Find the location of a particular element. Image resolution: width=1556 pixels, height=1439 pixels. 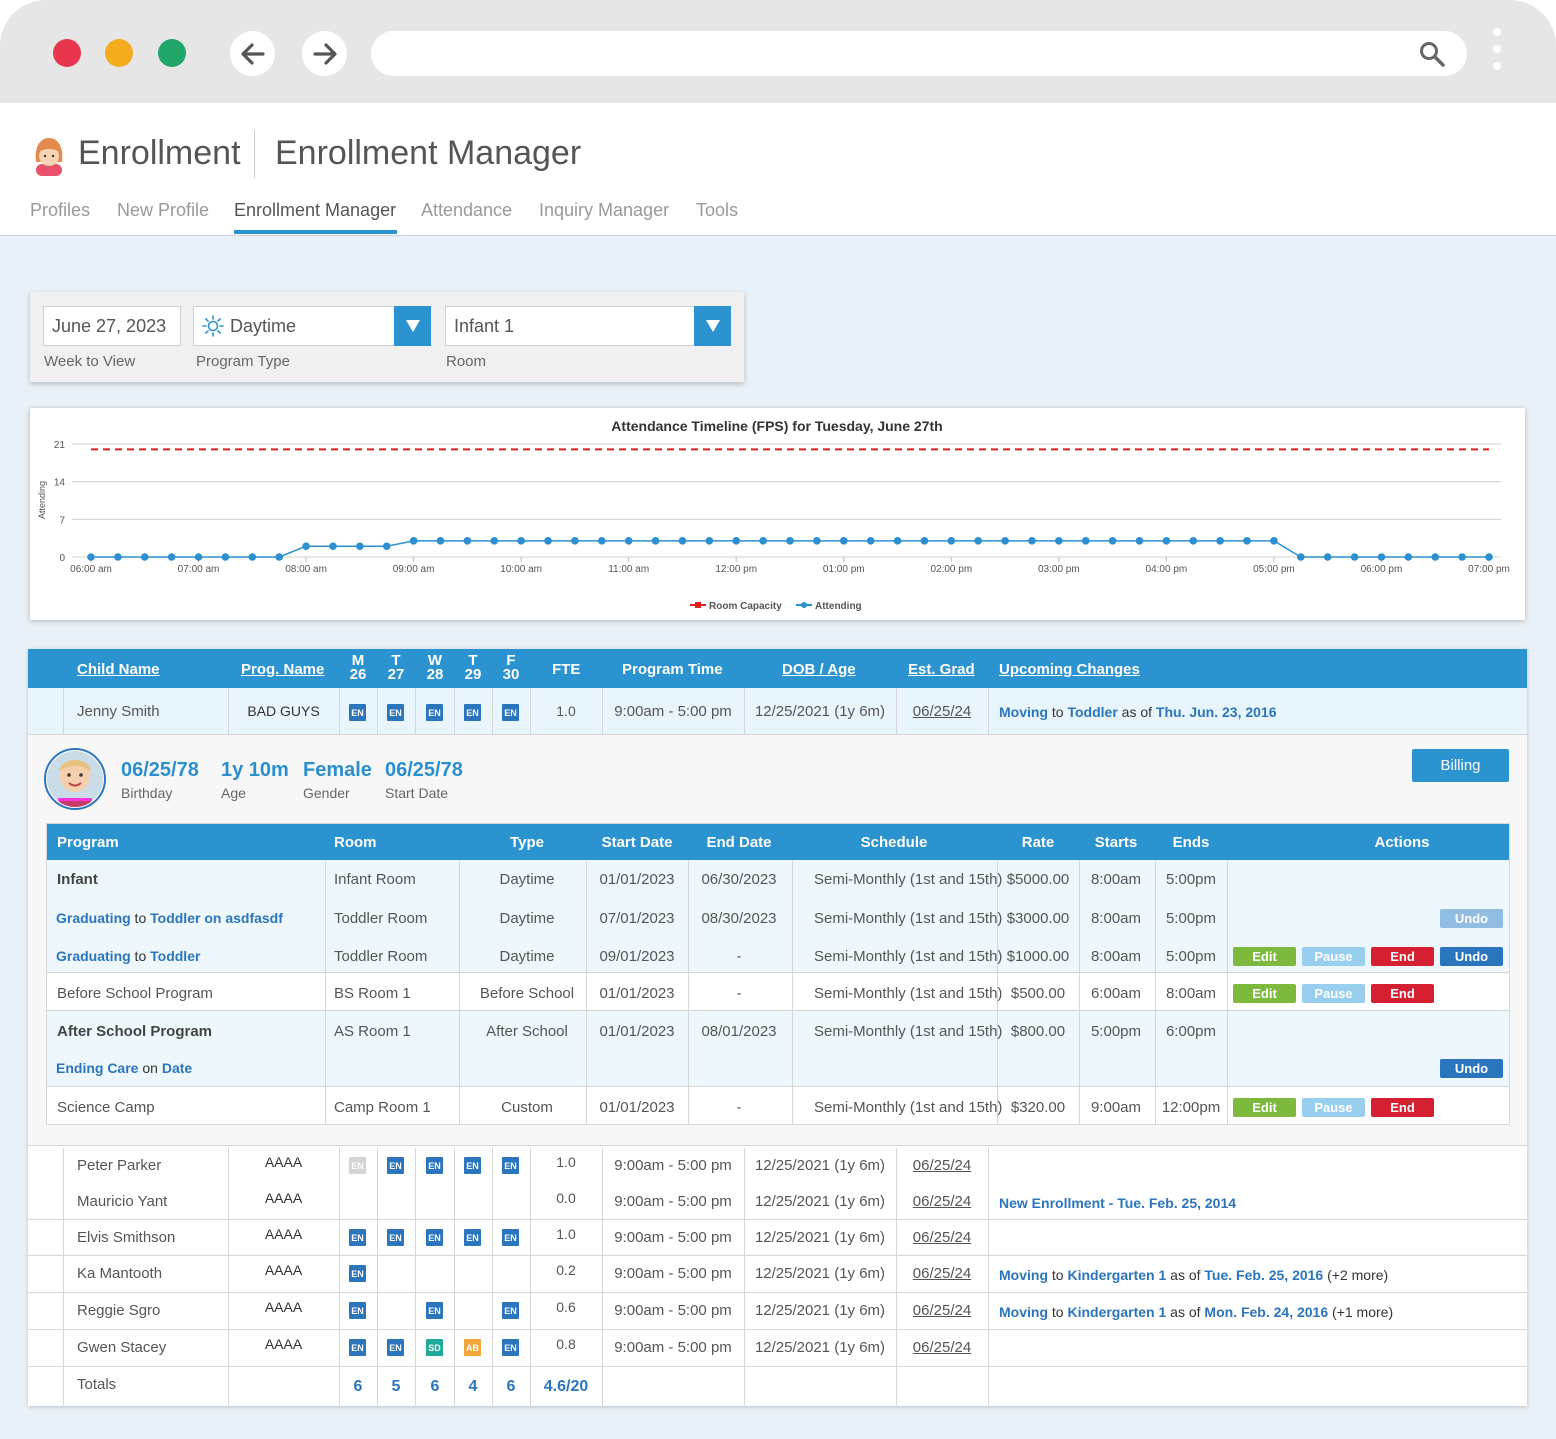

week-input: June 27, 2023 is located at coordinates (112, 326).